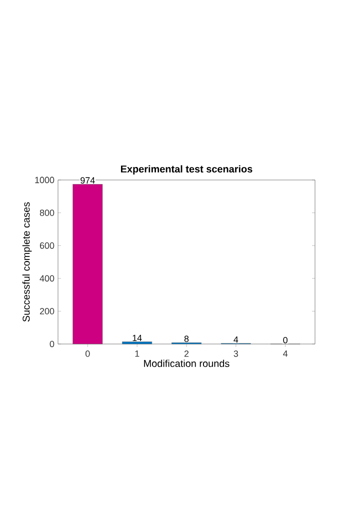  What do you see at coordinates (47, 311) in the screenshot?
I see `y-tick-label: 200` at bounding box center [47, 311].